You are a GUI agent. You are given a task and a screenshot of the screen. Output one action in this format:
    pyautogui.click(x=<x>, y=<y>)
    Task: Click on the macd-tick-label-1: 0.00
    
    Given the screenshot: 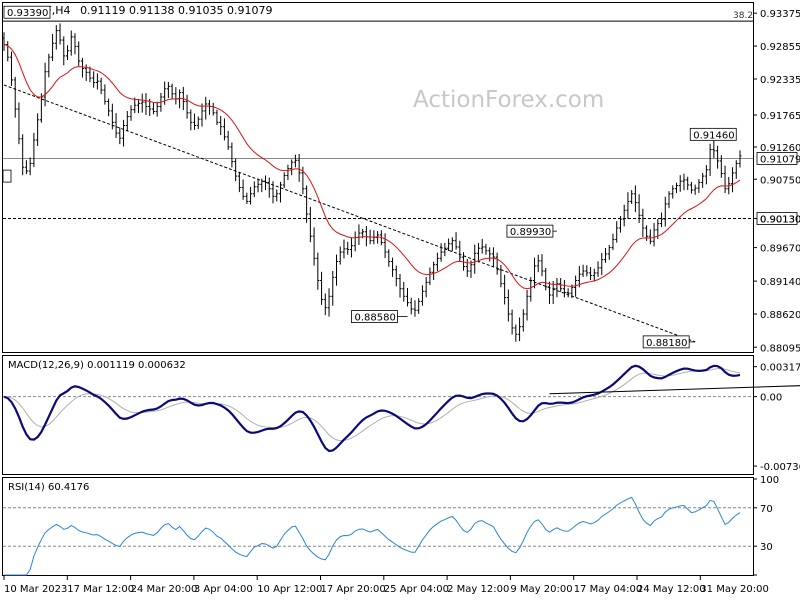 What is the action you would take?
    pyautogui.click(x=771, y=398)
    